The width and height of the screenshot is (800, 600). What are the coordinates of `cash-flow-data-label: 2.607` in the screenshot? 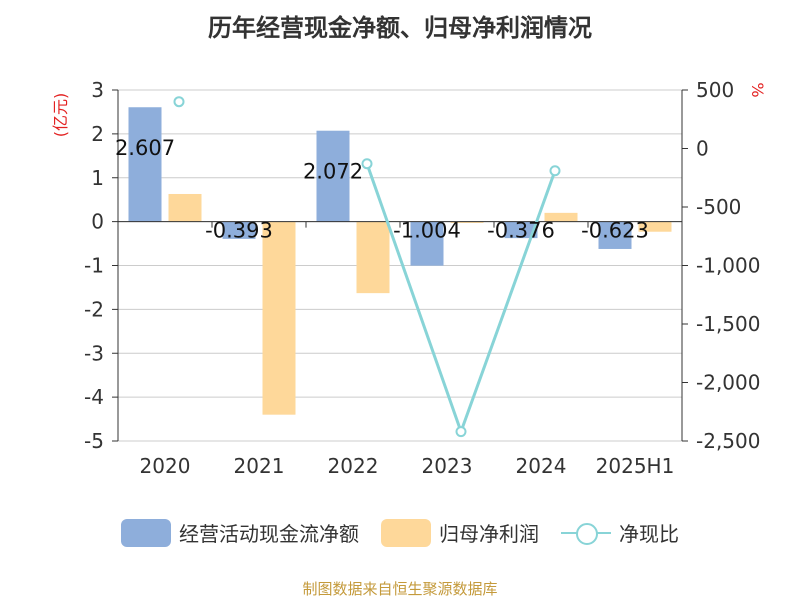 It's located at (145, 148).